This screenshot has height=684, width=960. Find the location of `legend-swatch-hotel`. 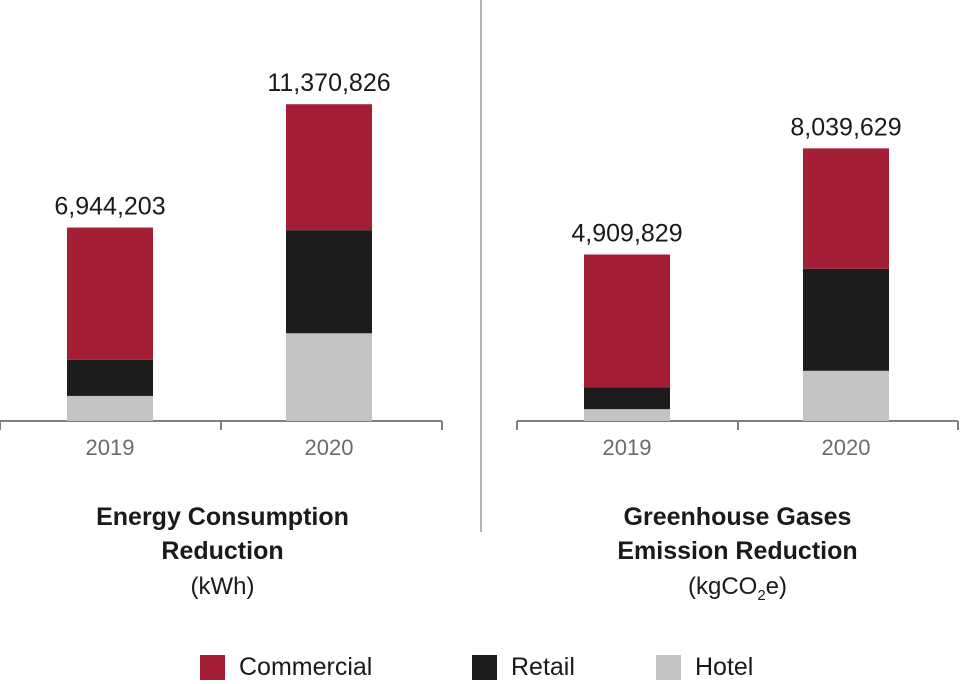

legend-swatch-hotel is located at coordinates (668, 667).